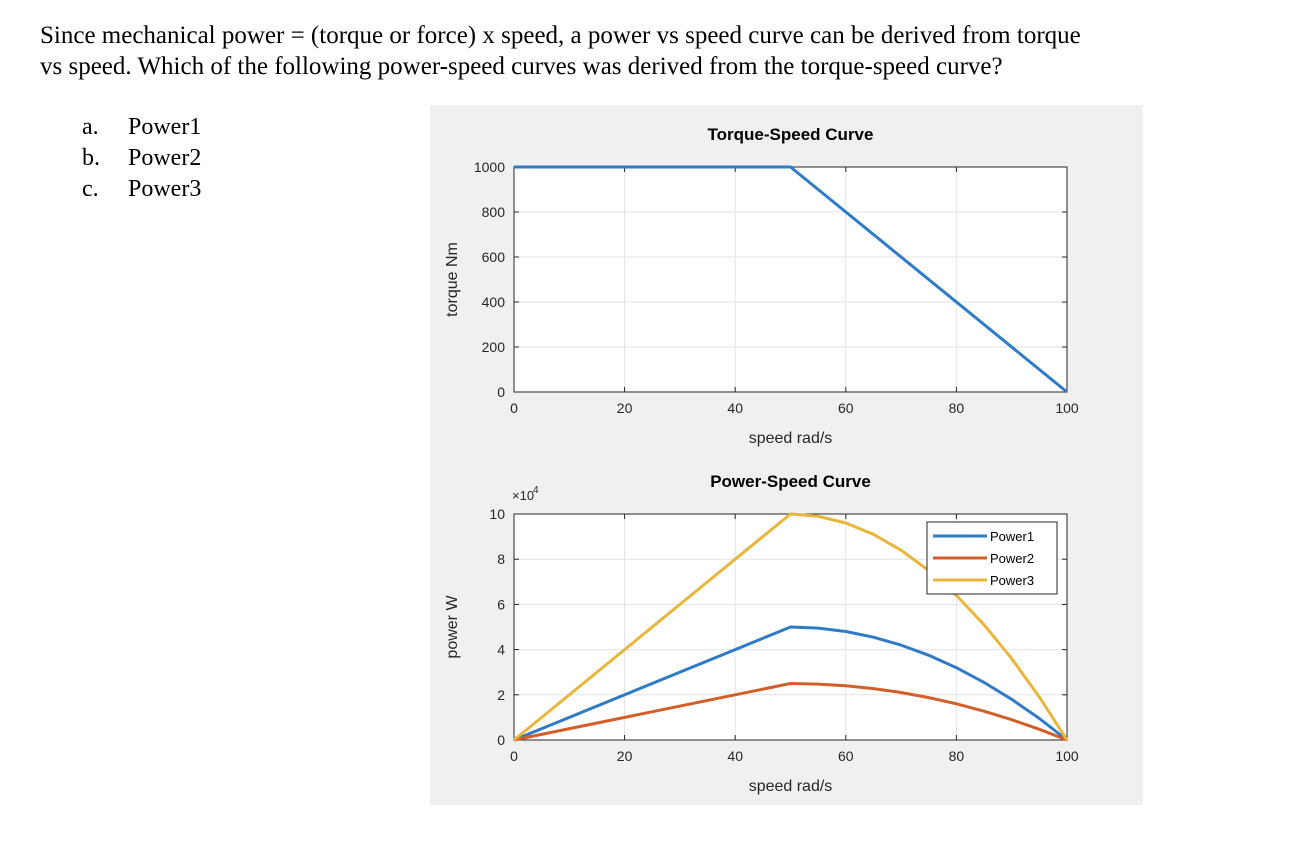 Image resolution: width=1294 pixels, height=844 pixels. What do you see at coordinates (790, 481) in the screenshot?
I see `power-chart-title: Power-Speed Curve` at bounding box center [790, 481].